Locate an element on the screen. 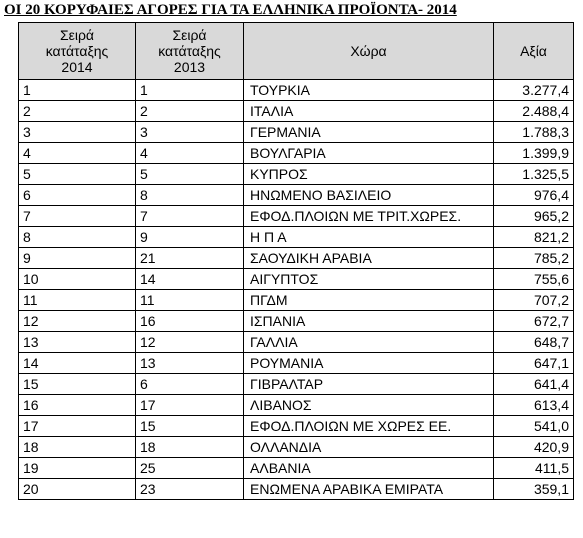 The image size is (583, 538). table-cell: 755,6 is located at coordinates (533, 279).